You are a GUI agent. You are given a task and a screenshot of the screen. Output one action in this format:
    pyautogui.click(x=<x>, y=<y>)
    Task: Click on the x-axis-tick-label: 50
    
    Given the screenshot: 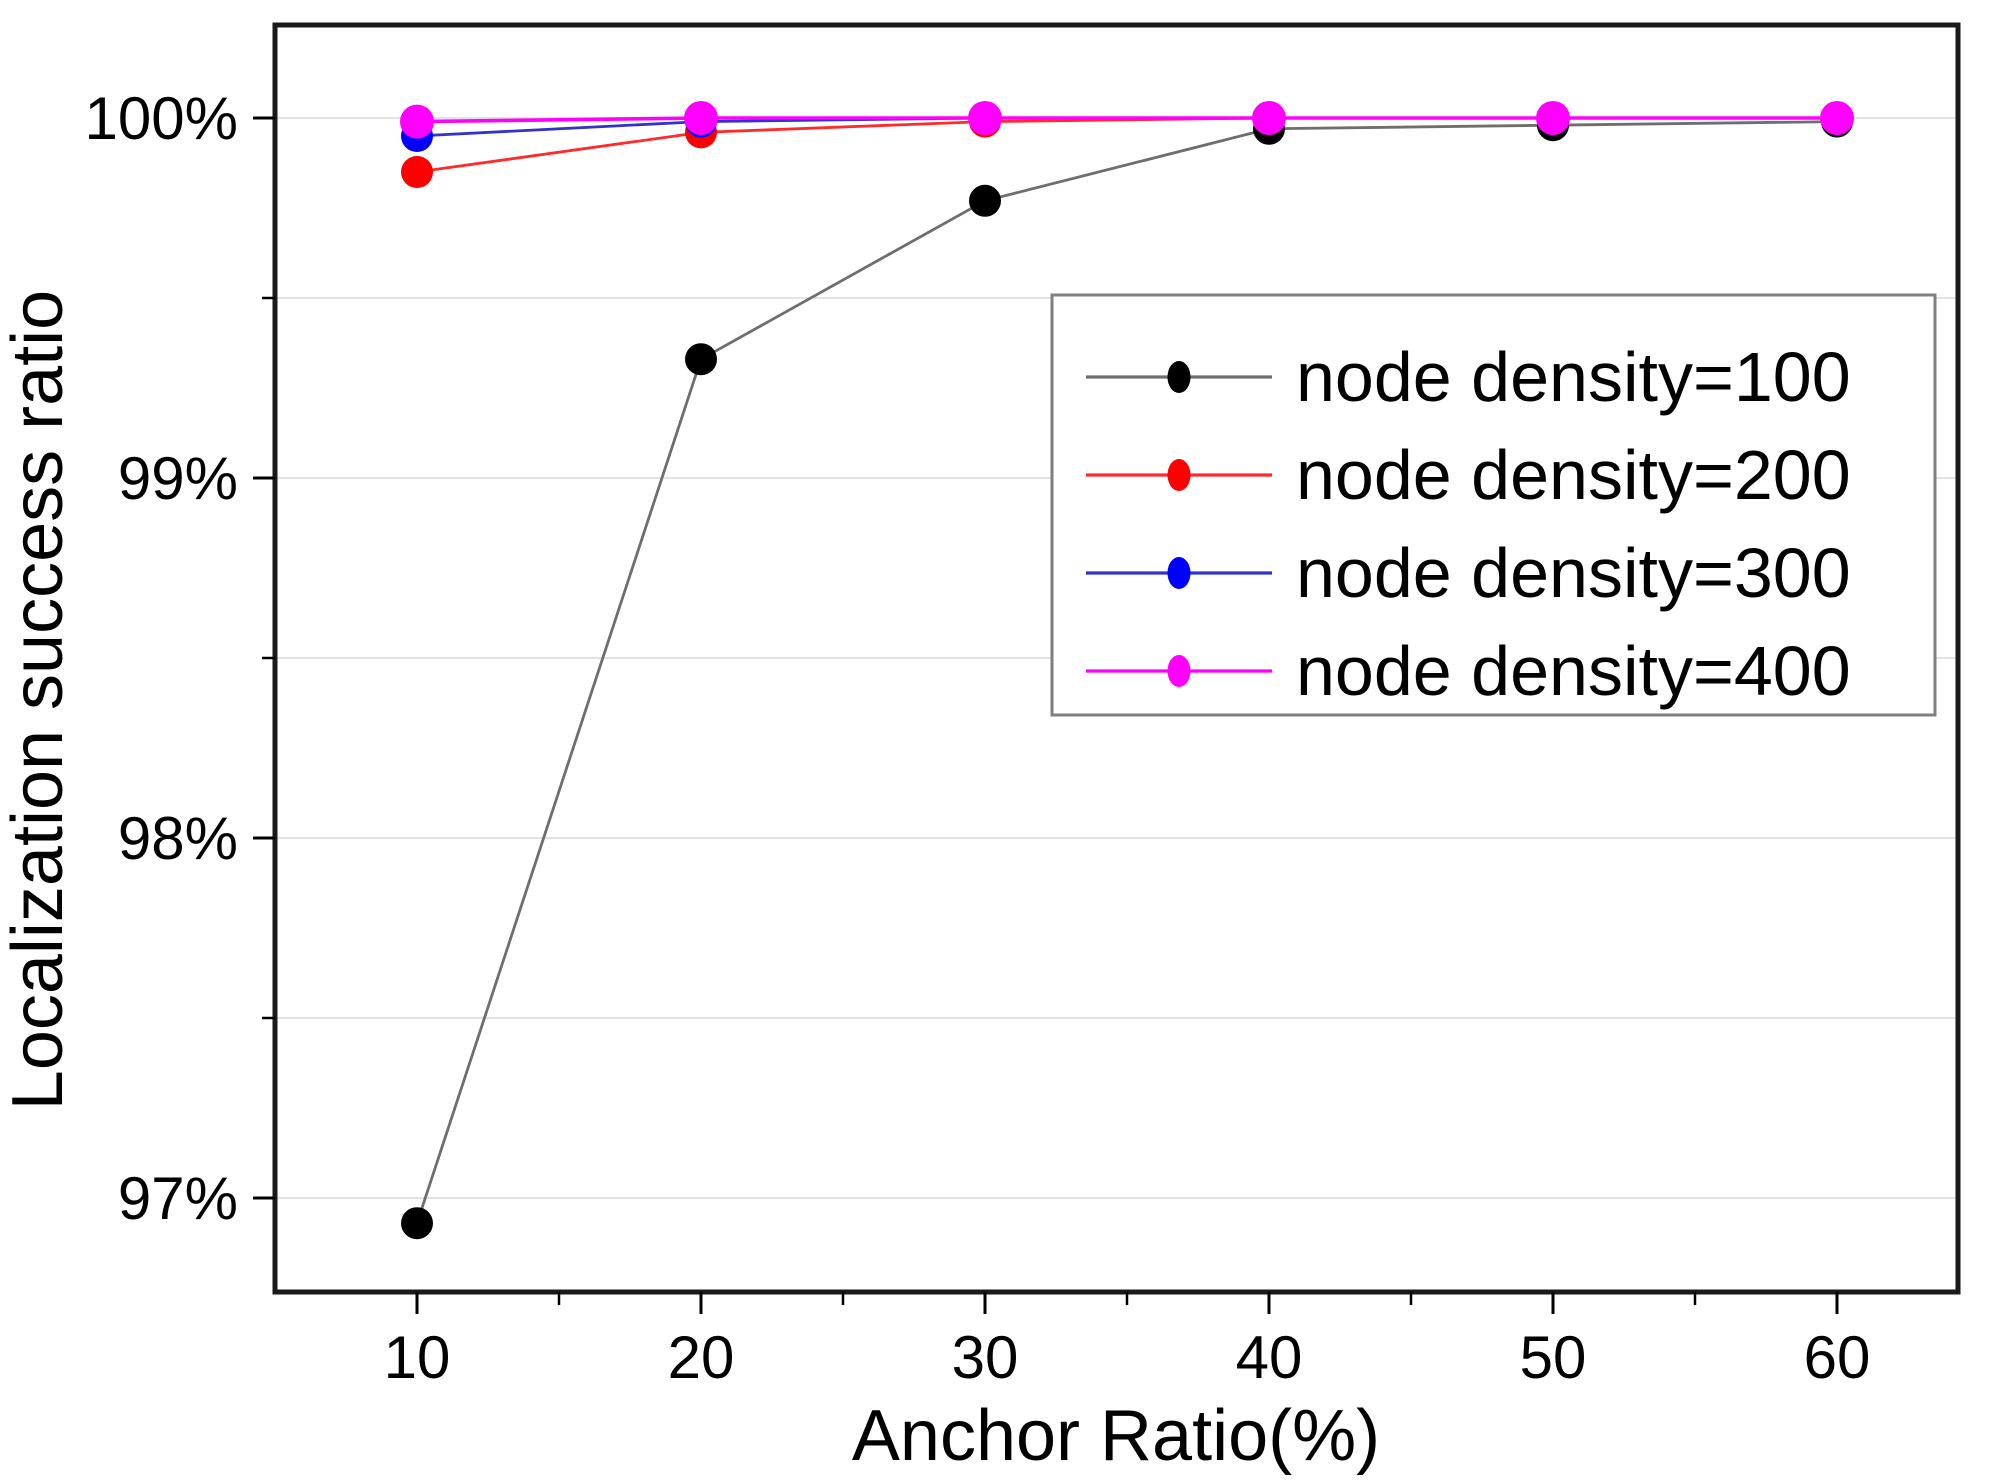 What is the action you would take?
    pyautogui.click(x=1553, y=1357)
    